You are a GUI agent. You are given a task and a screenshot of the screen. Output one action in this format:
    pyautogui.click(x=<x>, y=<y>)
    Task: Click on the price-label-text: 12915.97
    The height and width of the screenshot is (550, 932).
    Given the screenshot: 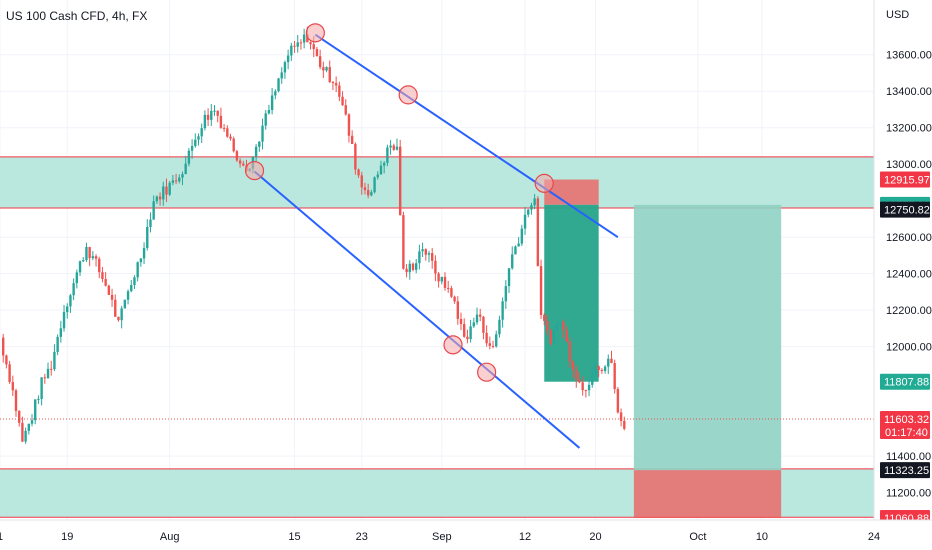 What is the action you would take?
    pyautogui.click(x=907, y=181)
    